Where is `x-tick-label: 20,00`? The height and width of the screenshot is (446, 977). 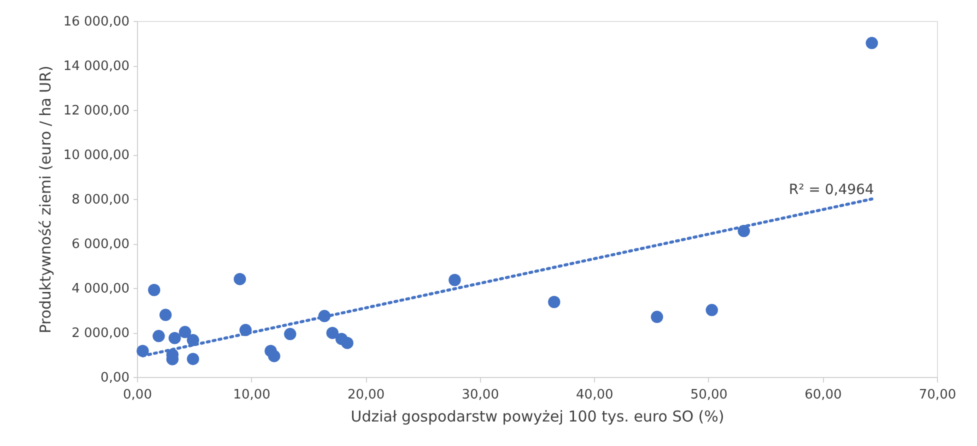
x-tick-label: 20,00 is located at coordinates (366, 395).